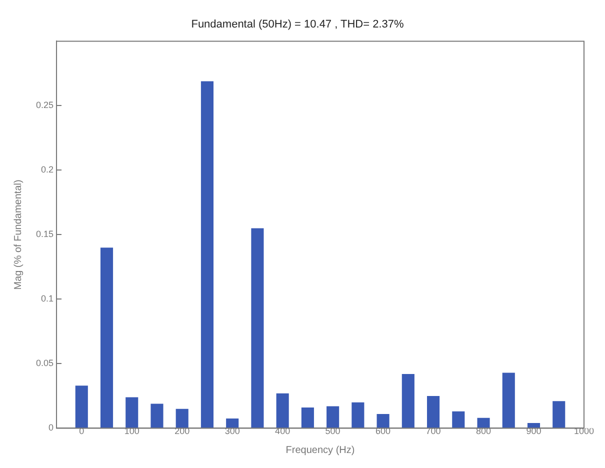 The width and height of the screenshot is (605, 468). What do you see at coordinates (45, 105) in the screenshot?
I see `y-tick-label: 0.25` at bounding box center [45, 105].